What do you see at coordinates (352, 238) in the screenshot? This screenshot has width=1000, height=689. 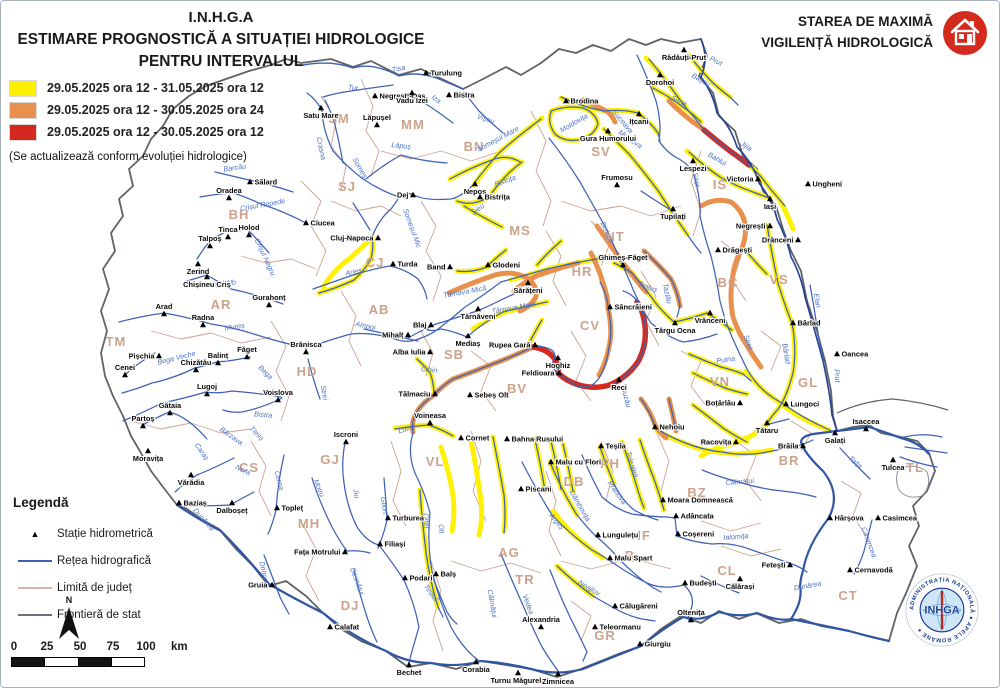 I see `station-label: Cluj-Napoca` at bounding box center [352, 238].